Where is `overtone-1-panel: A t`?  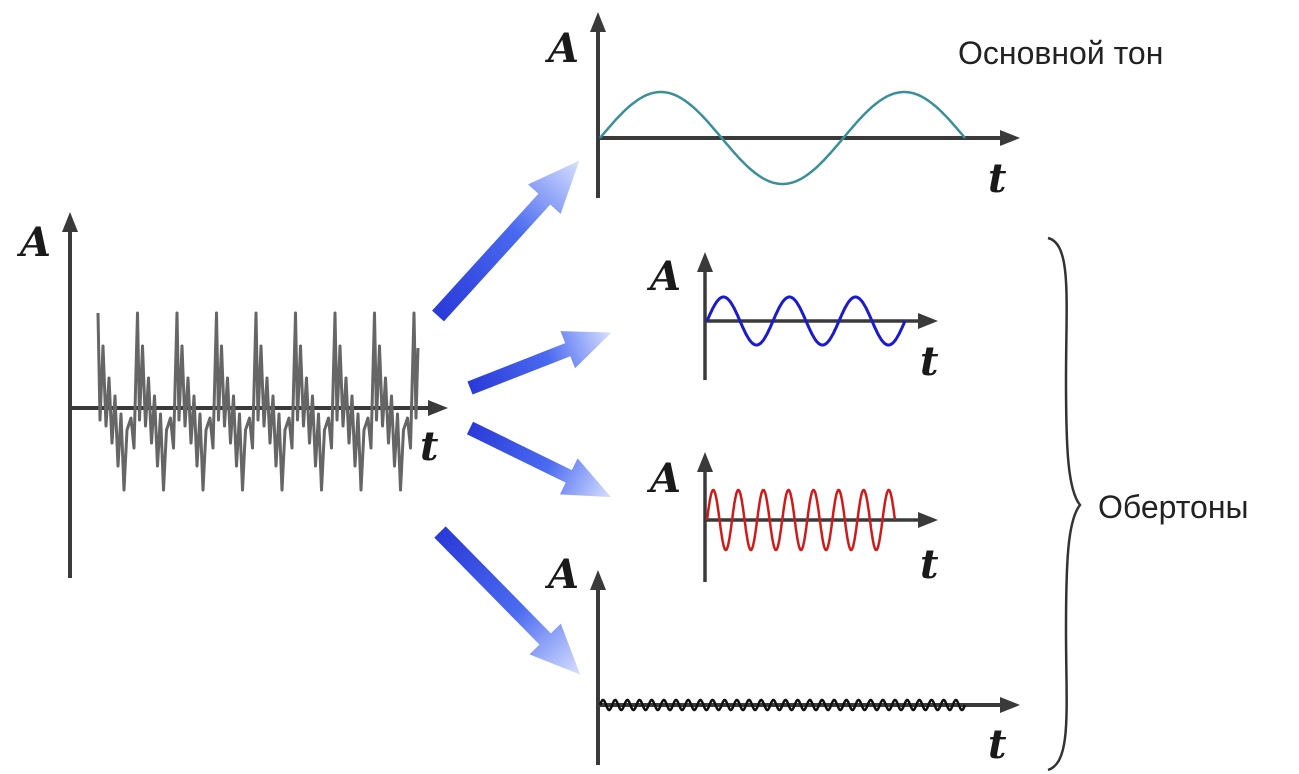
overtone-1-panel: A t is located at coordinates (792, 318).